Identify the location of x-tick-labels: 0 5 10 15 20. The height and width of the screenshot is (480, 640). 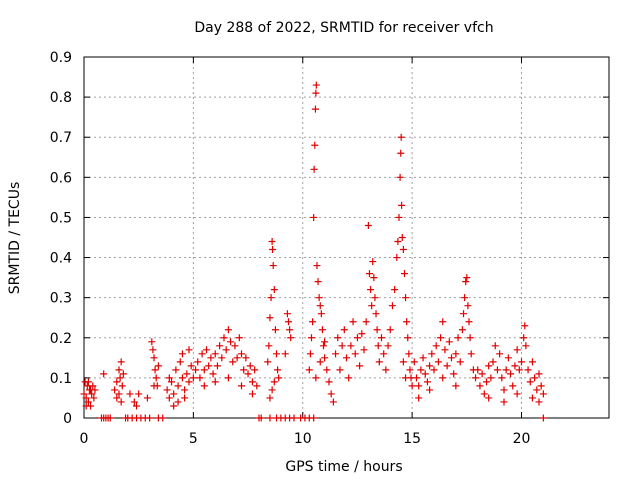
(305, 439).